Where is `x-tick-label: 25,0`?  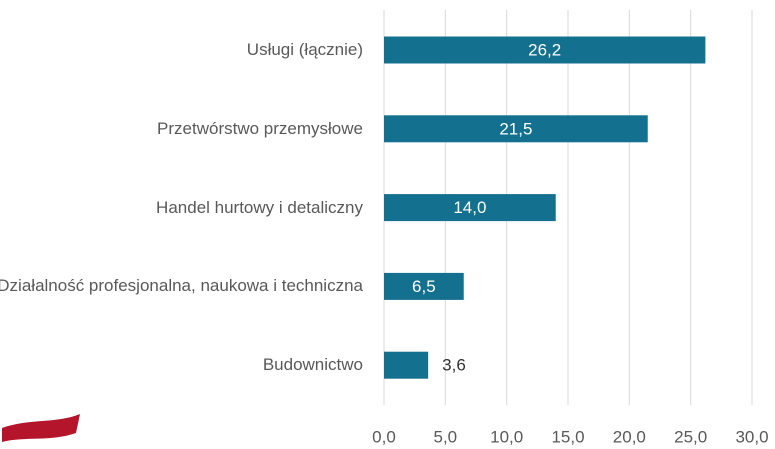
x-tick-label: 25,0 is located at coordinates (690, 436).